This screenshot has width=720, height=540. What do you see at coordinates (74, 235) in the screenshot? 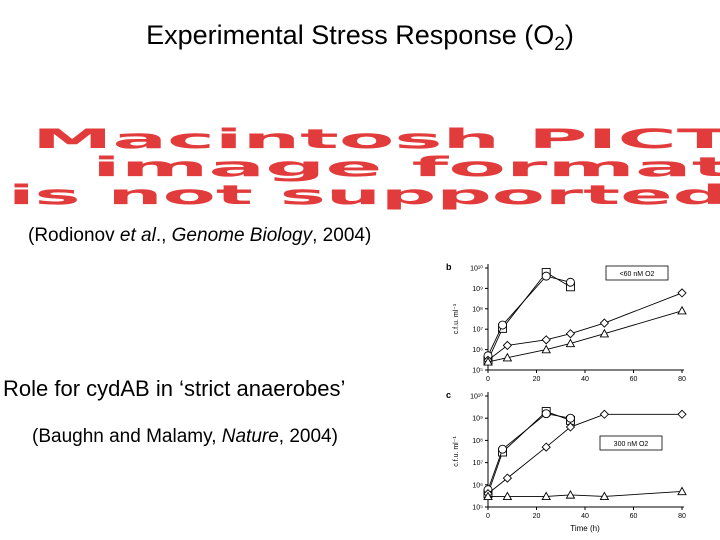
I see `citation-text: (Rodionov` at bounding box center [74, 235].